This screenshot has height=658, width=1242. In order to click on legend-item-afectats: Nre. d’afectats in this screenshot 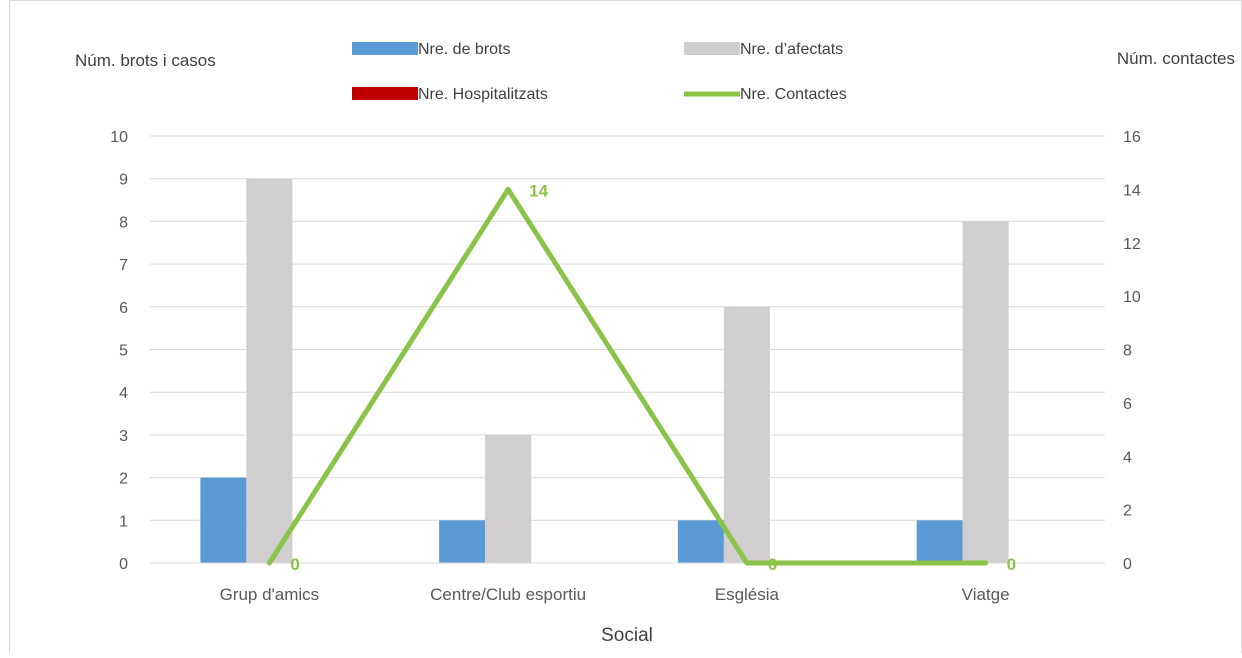, I will do `click(763, 49)`.